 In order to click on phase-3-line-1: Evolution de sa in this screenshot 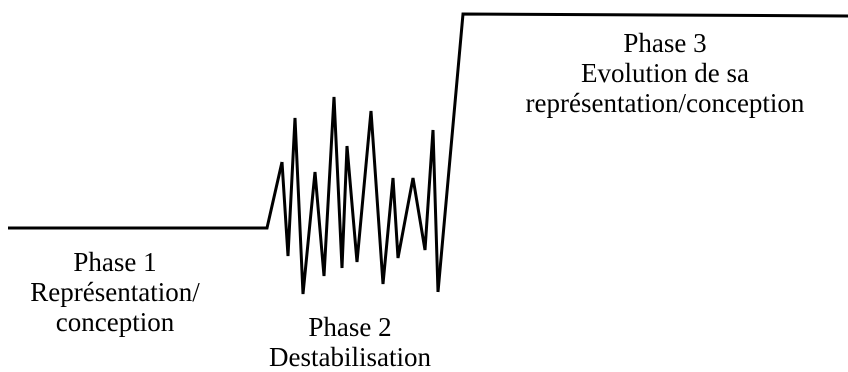, I will do `click(665, 73)`.